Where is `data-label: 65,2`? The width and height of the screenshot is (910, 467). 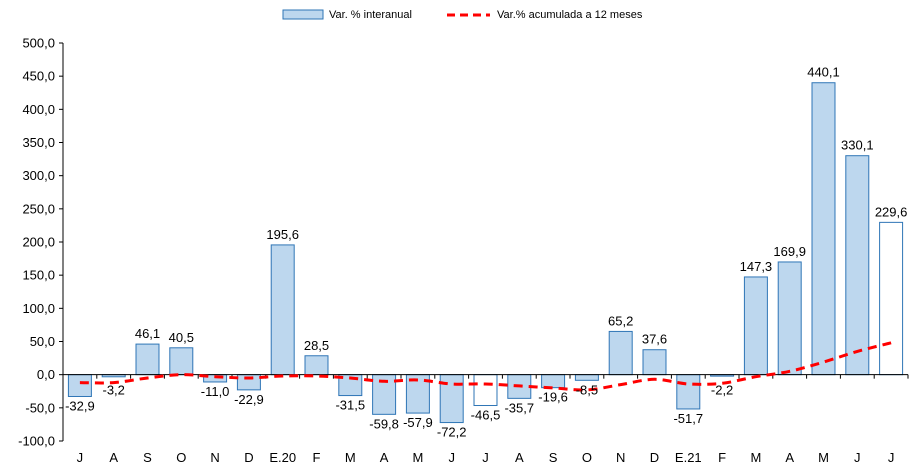 data-label: 65,2 is located at coordinates (620, 320).